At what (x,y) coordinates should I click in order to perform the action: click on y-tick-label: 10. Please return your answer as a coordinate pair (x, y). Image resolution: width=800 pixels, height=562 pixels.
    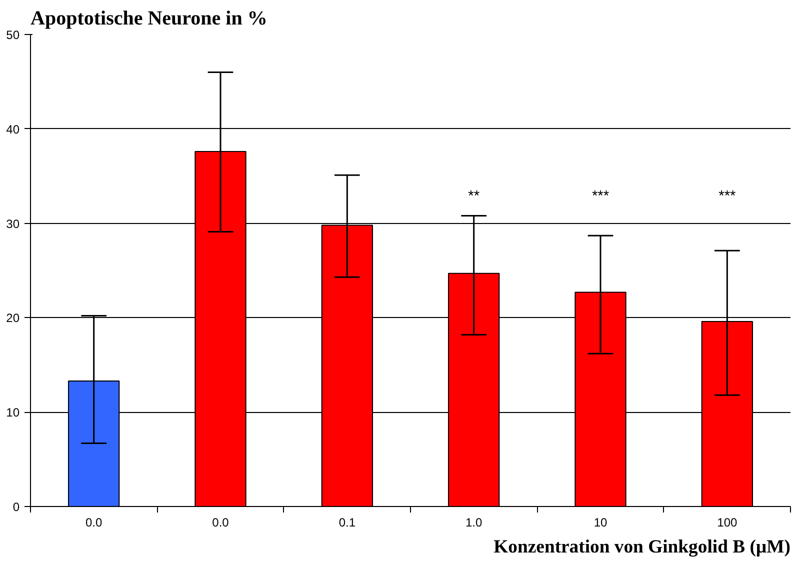
    Looking at the image, I should click on (13, 413).